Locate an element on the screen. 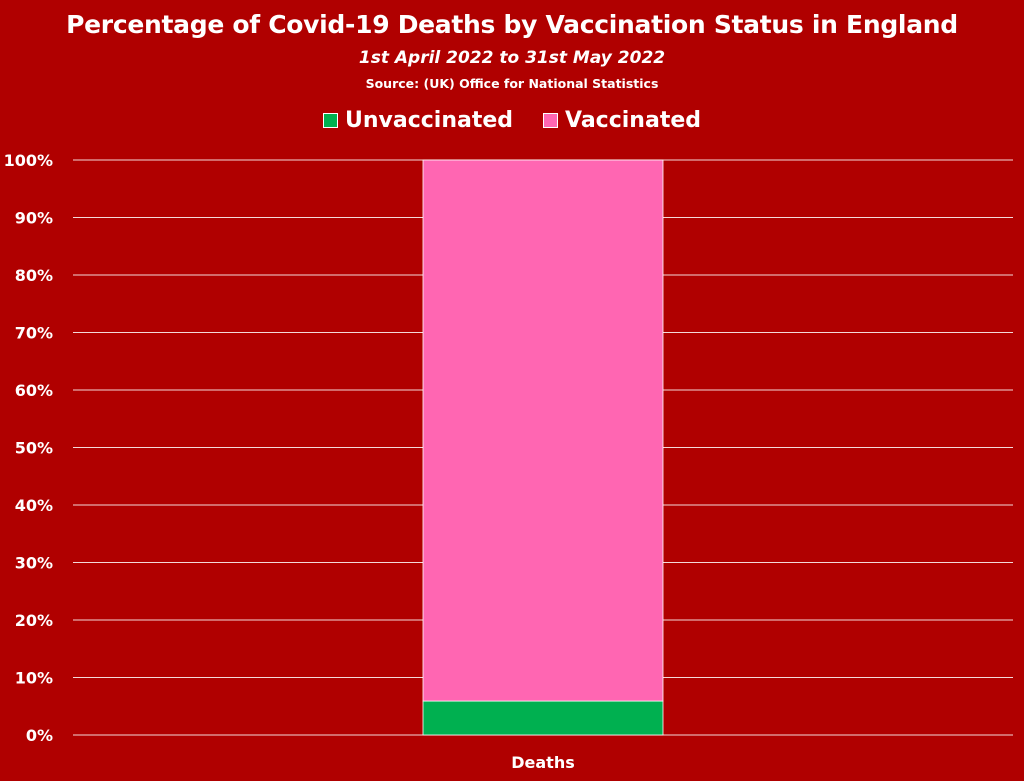 The width and height of the screenshot is (1024, 781). legend-swatch-unvaccinated is located at coordinates (330, 120).